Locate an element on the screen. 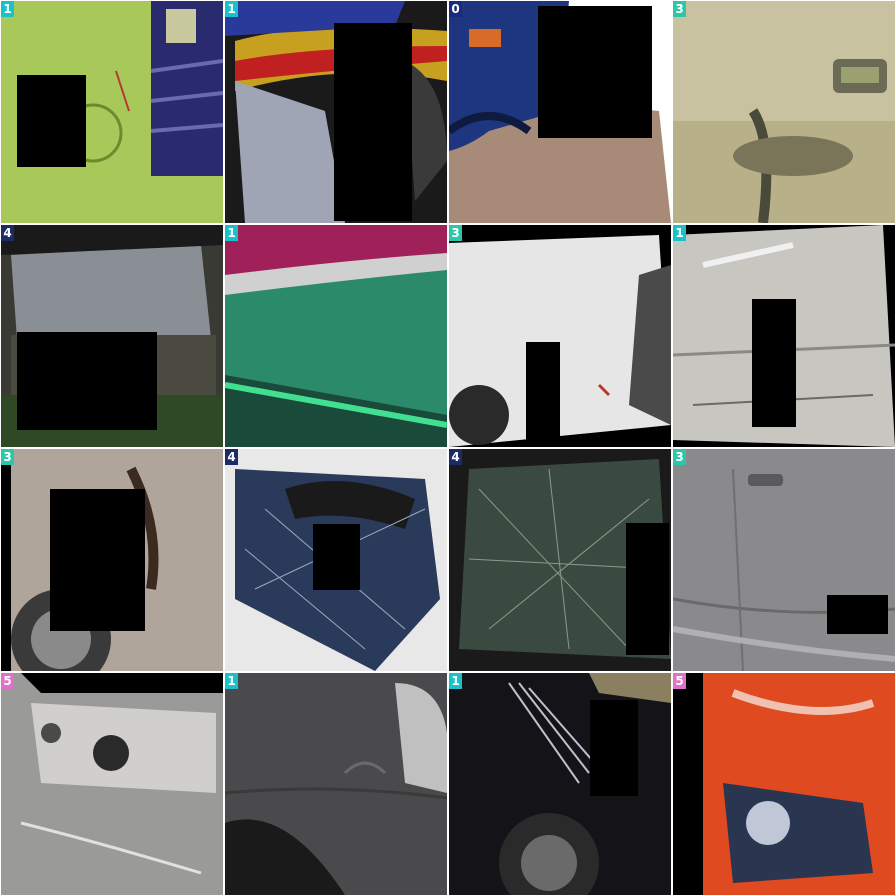 This screenshot has width=896, height=896. tile-dark-fender-dent: 1 is located at coordinates (336, 784).